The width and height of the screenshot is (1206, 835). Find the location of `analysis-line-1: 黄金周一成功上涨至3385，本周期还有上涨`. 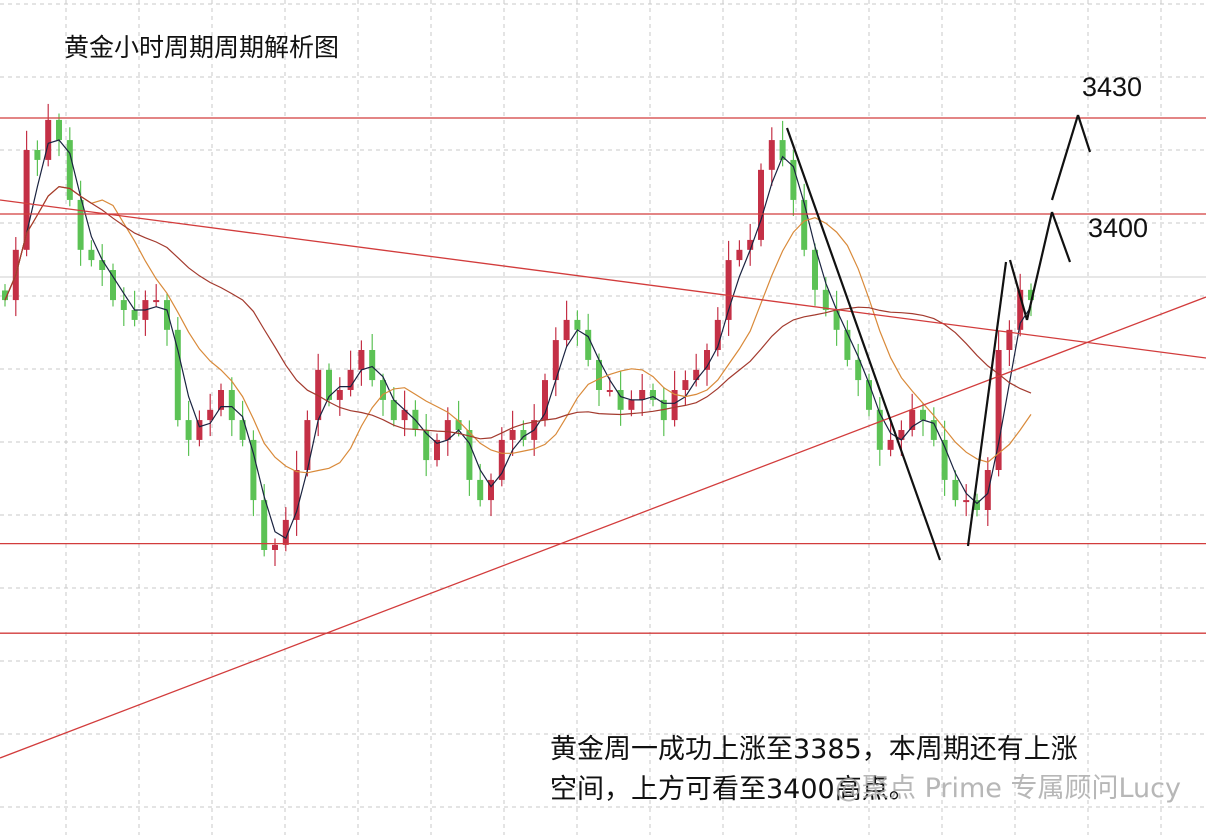

analysis-line-1: 黄金周一成功上涨至3385，本周期还有上涨 is located at coordinates (814, 749).